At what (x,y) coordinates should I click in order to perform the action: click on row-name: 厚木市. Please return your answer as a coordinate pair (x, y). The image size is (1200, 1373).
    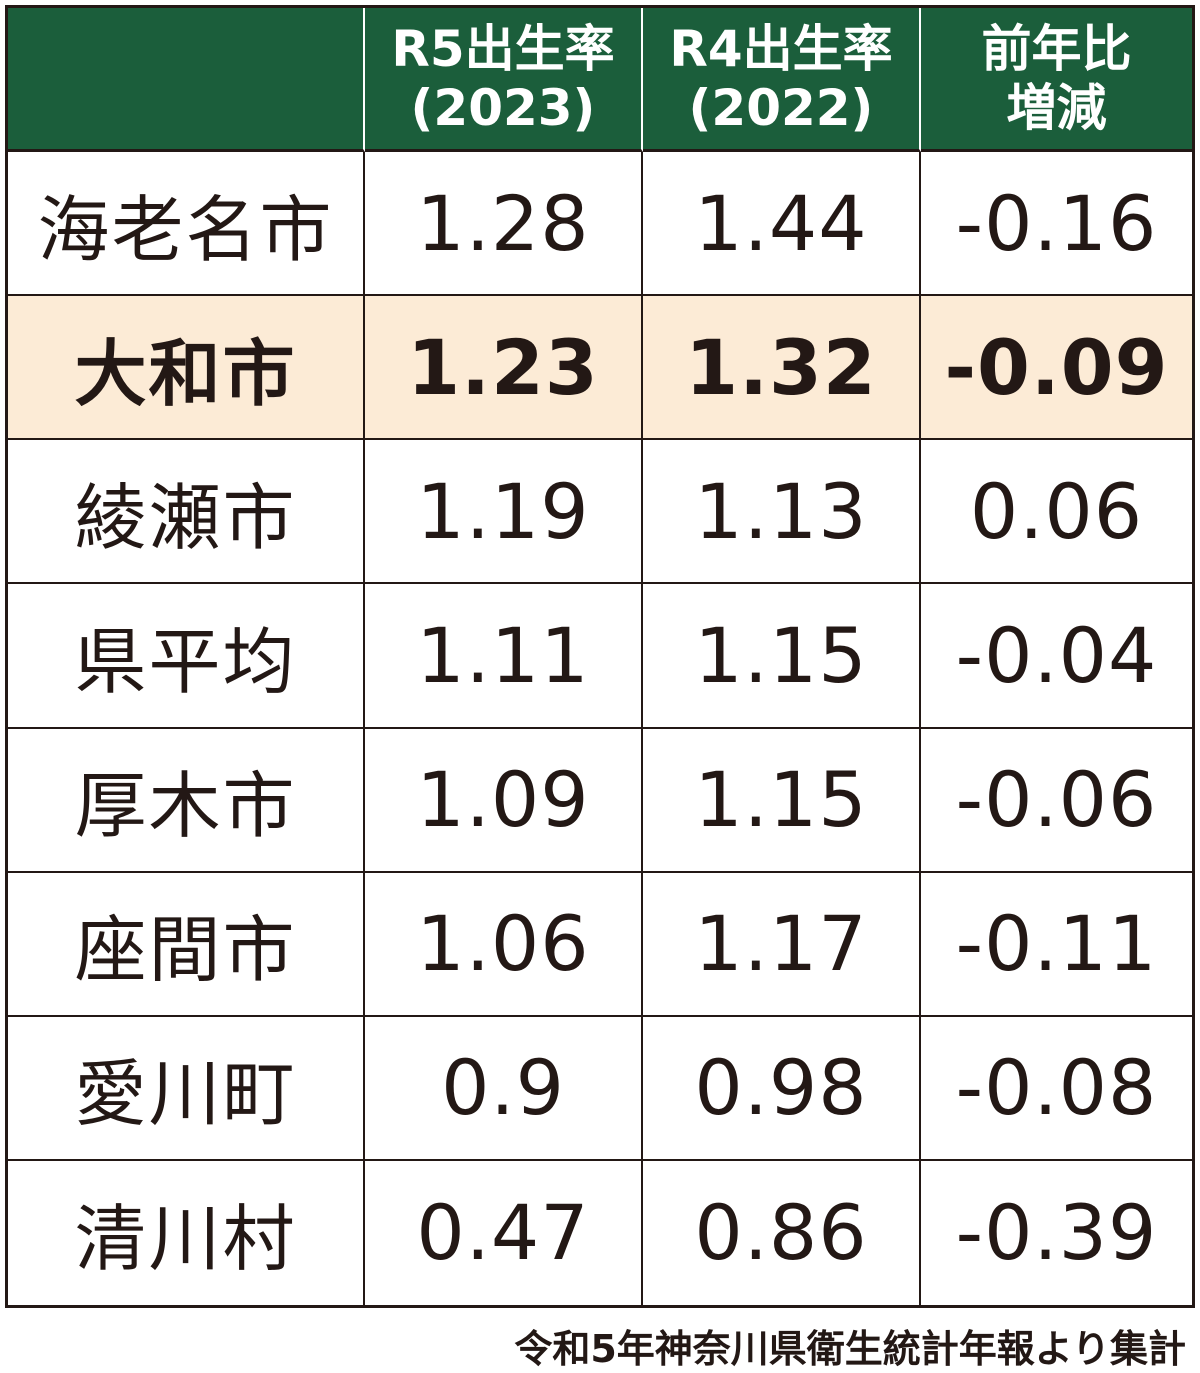
    Looking at the image, I should click on (186, 800).